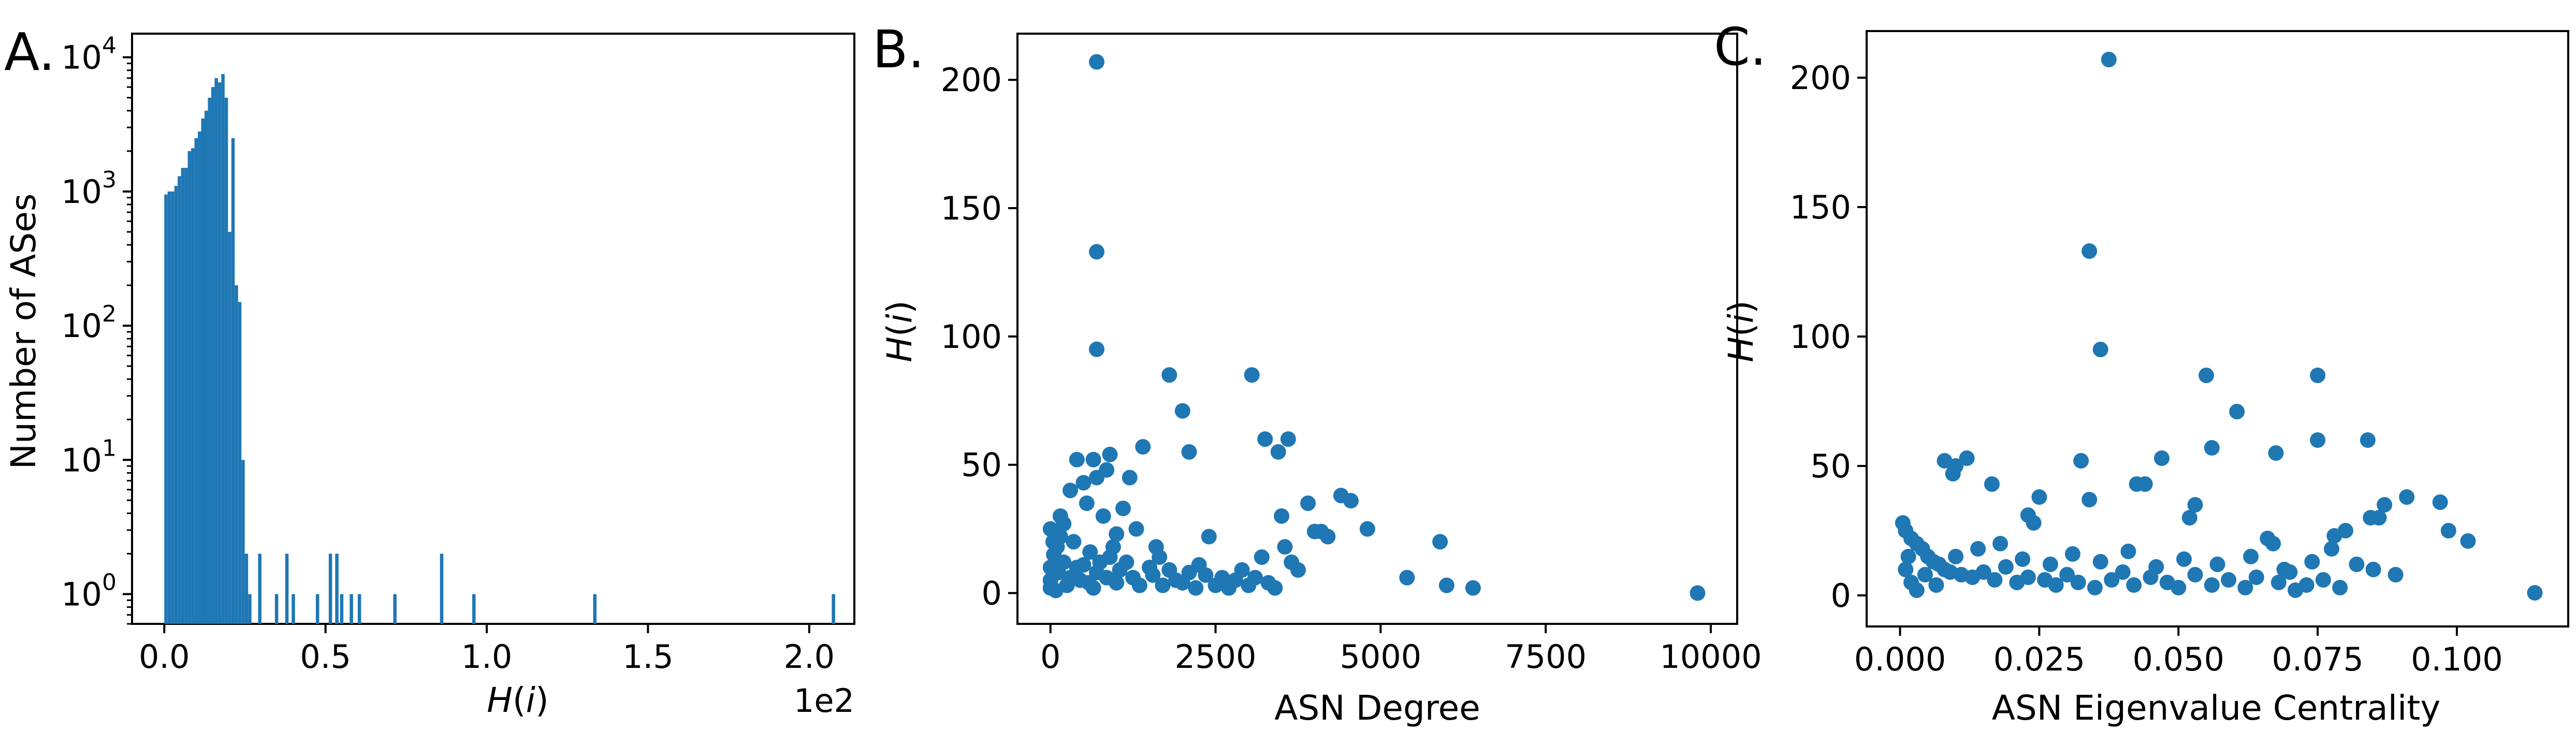  Describe the element at coordinates (24, 332) in the screenshot. I see `panel-a-y-axis-label: Number of ASes` at that location.